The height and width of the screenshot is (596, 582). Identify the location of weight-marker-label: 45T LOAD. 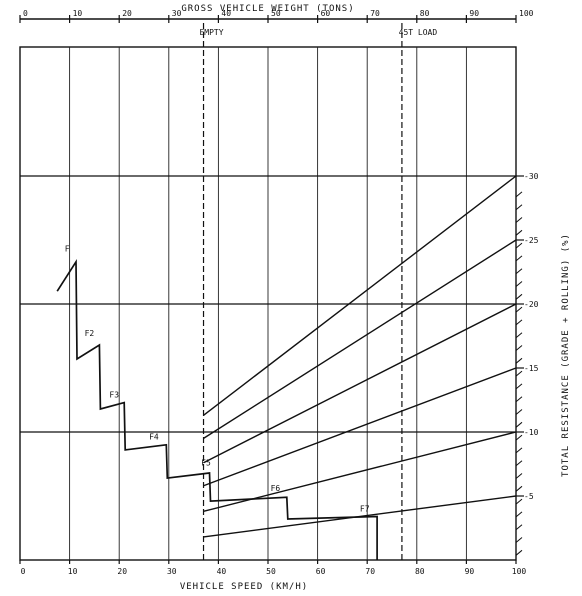
(418, 32).